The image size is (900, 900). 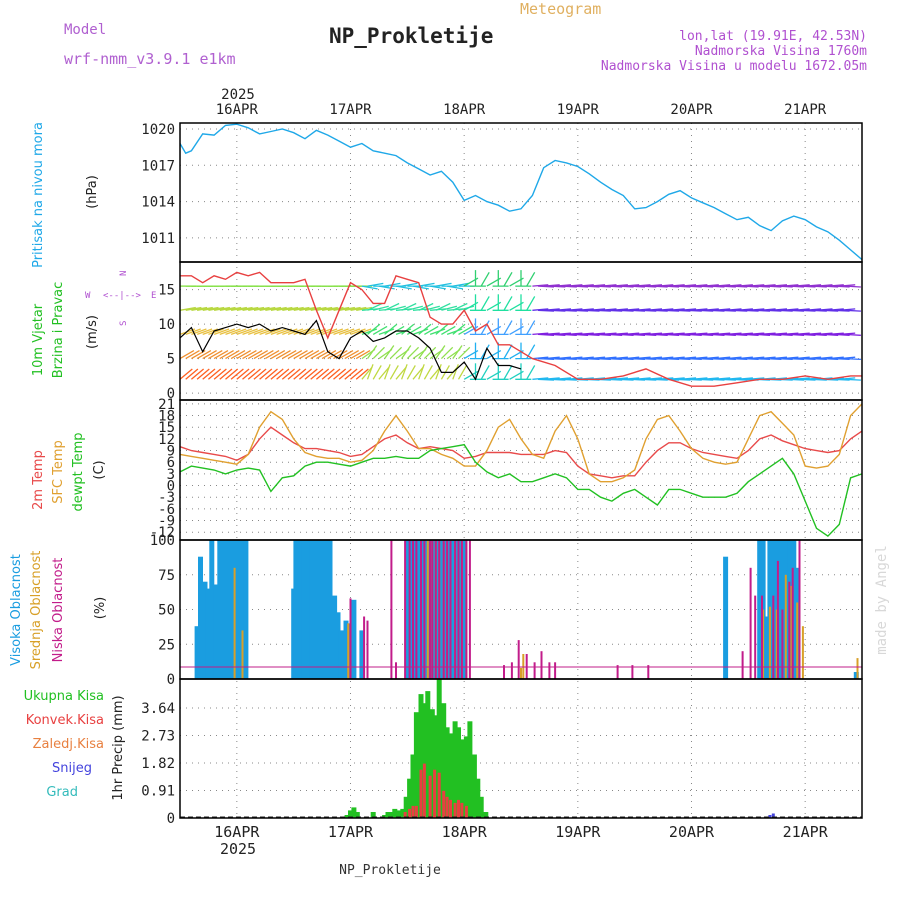 What do you see at coordinates (124, 323) in the screenshot?
I see `compass-s: S` at bounding box center [124, 323].